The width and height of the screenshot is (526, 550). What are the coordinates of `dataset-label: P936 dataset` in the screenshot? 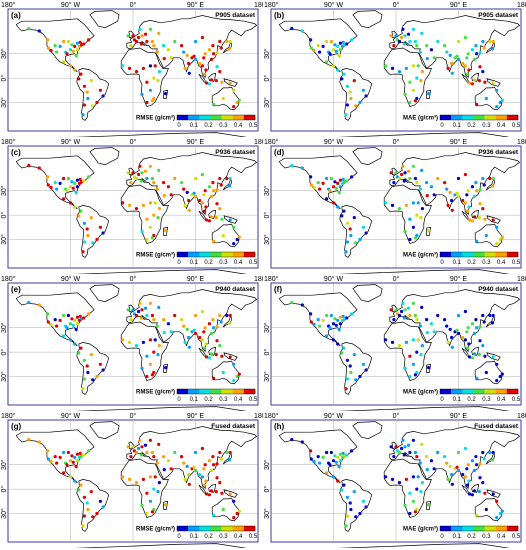 It's located at (235, 152).